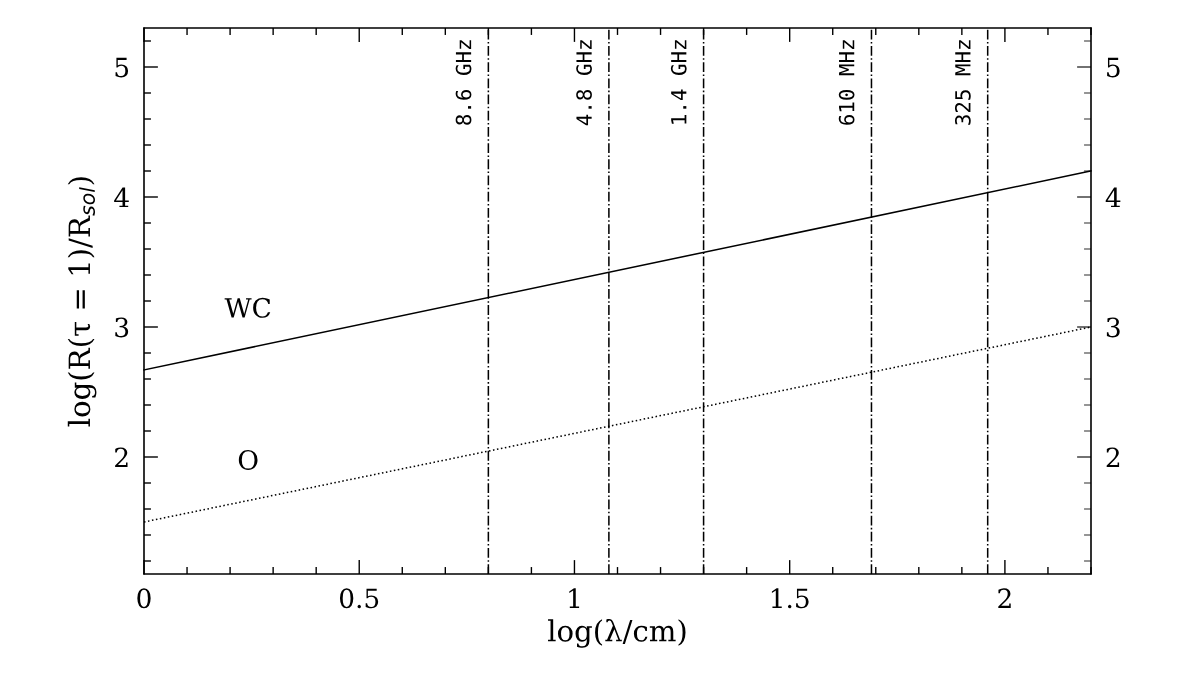 The width and height of the screenshot is (1192, 698). What do you see at coordinates (1113, 327) in the screenshot?
I see `y2-tick-label: 3` at bounding box center [1113, 327].